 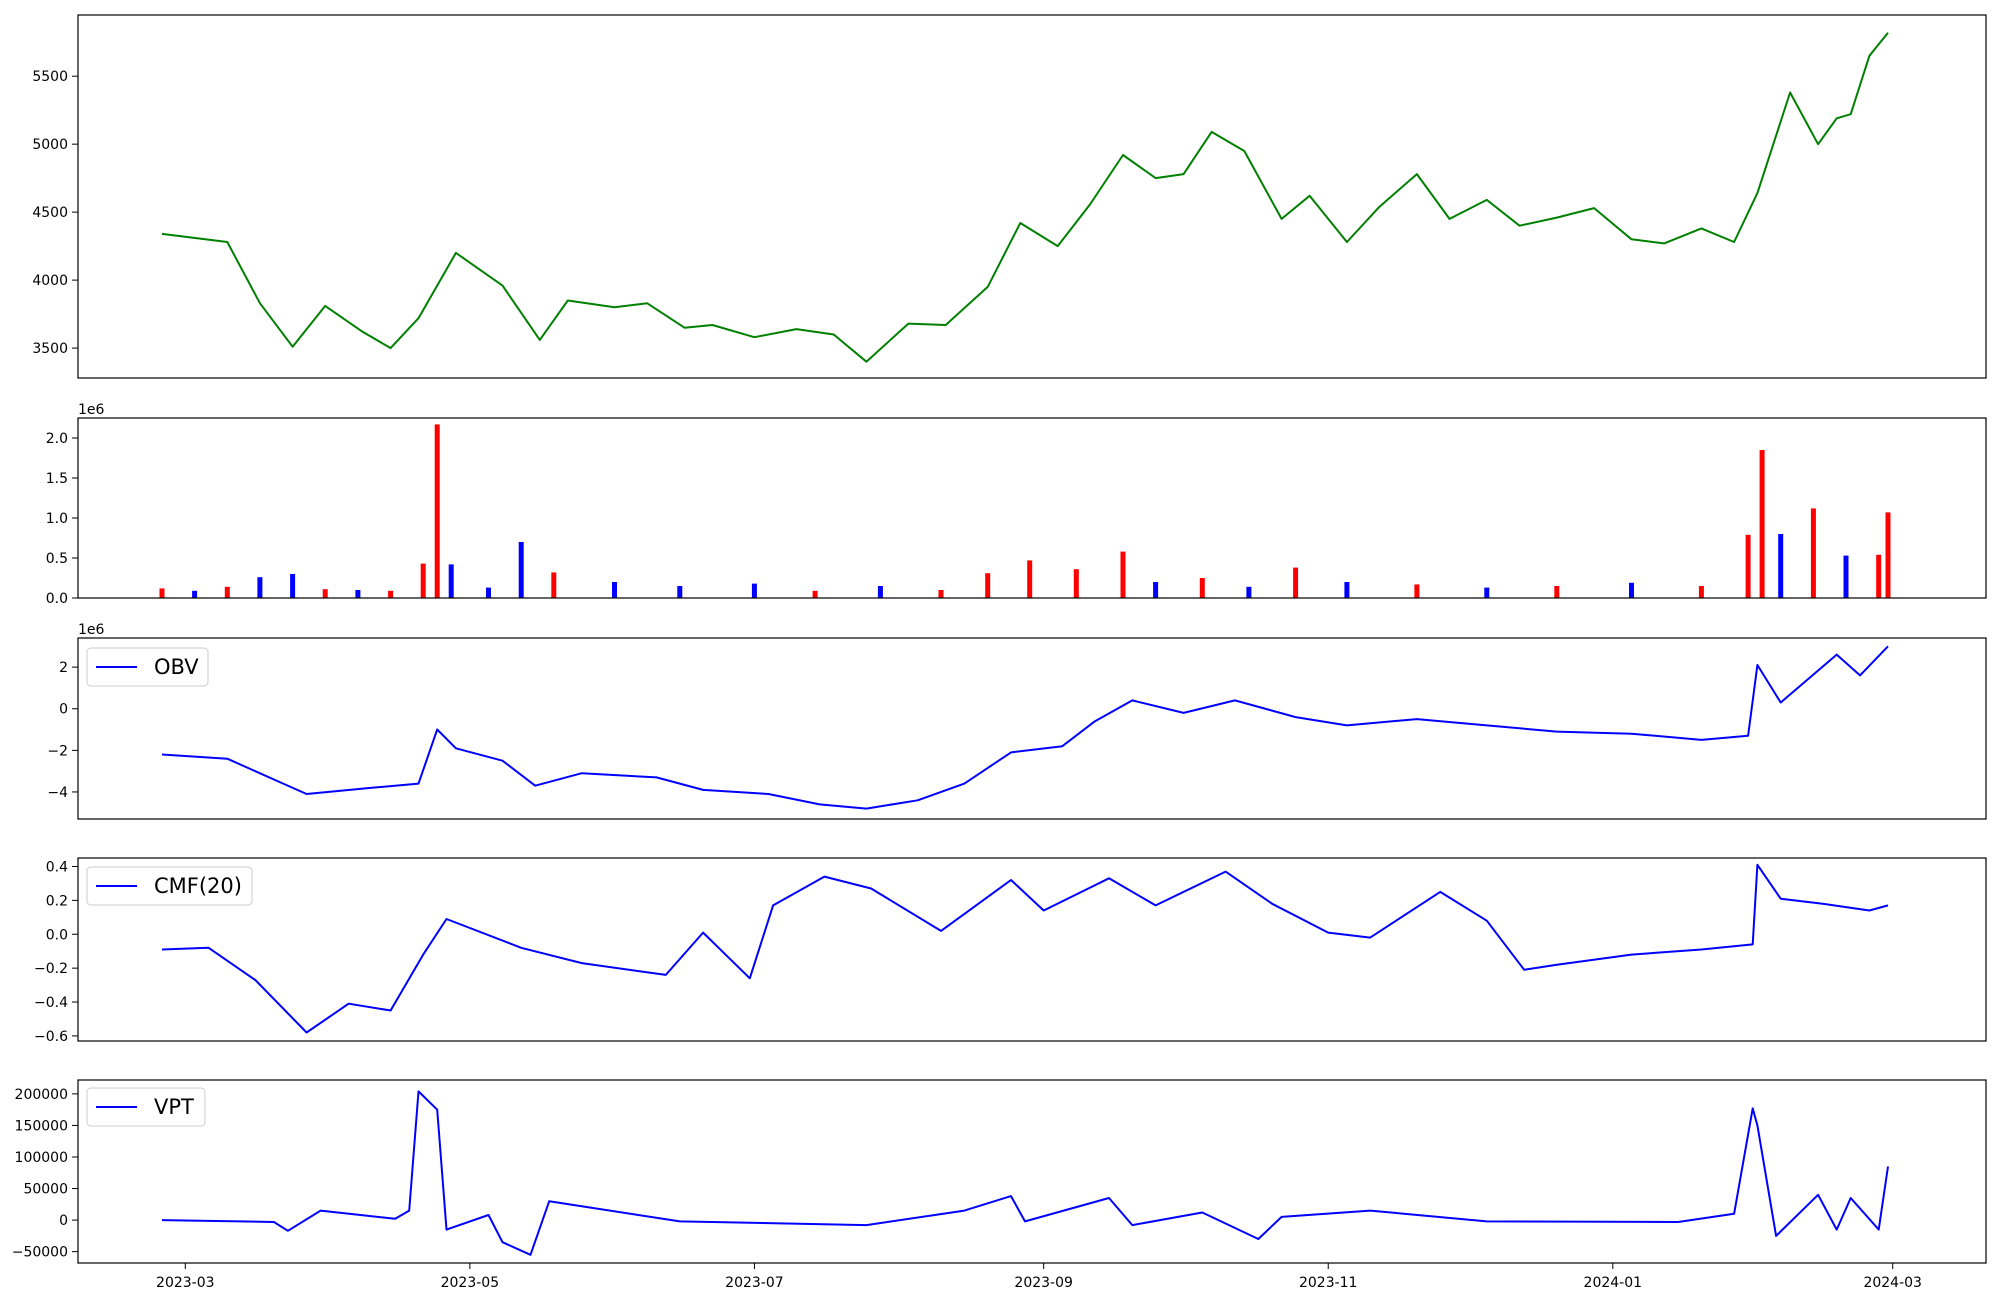 I want to click on x-tick-label: 2024-03, so click(x=1892, y=1283).